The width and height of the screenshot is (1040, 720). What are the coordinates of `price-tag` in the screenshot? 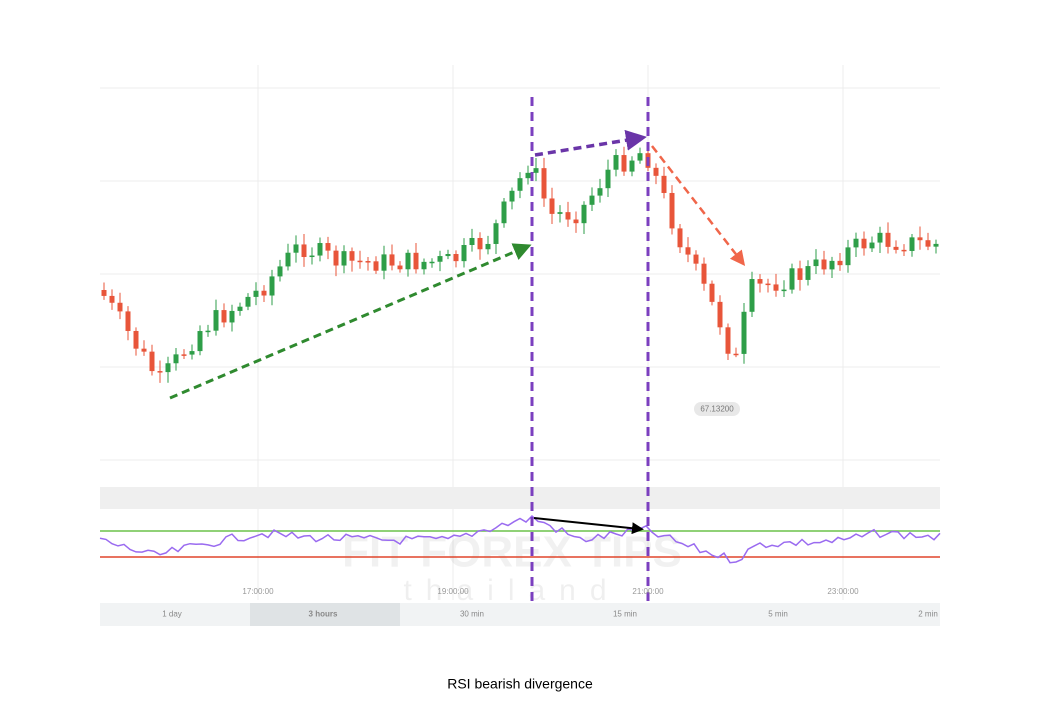 It's located at (717, 409).